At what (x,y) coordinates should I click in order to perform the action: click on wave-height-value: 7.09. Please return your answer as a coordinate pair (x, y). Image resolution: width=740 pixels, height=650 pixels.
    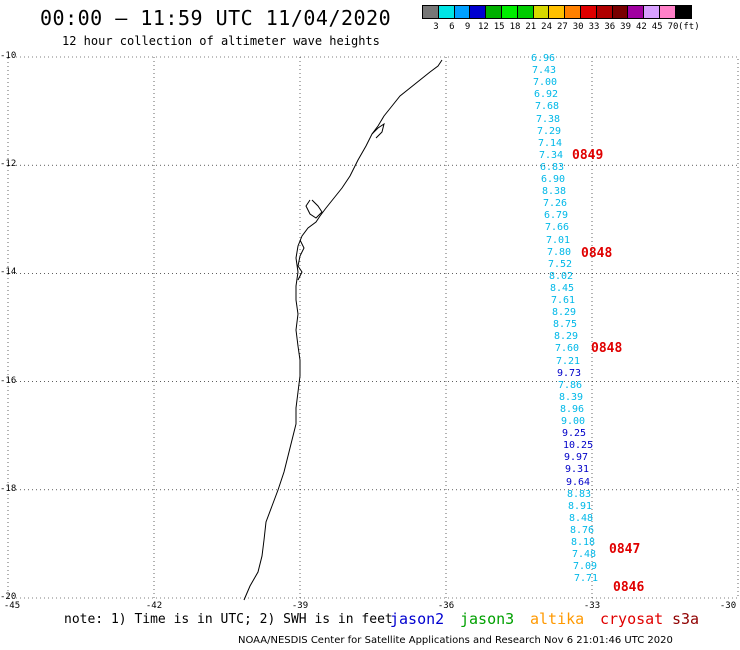
    Looking at the image, I should click on (585, 567).